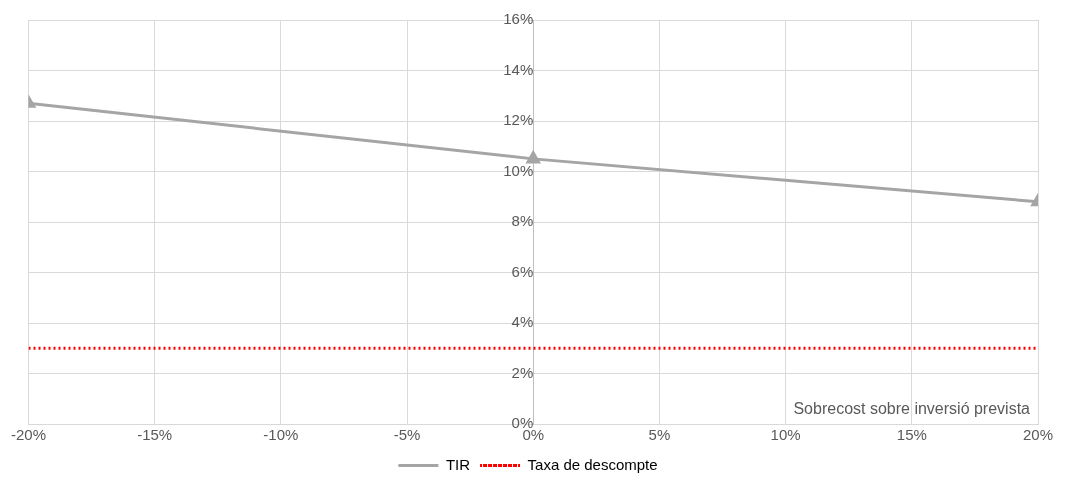  What do you see at coordinates (659, 435) in the screenshot?
I see `x-tick-label: 5%` at bounding box center [659, 435].